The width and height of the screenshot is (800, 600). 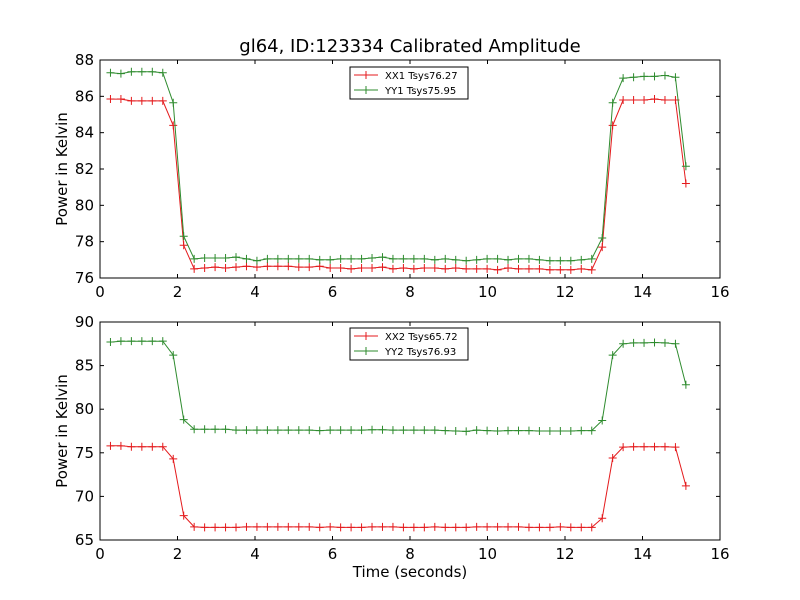 I want to click on y-tick-label: 88, so click(x=84, y=60).